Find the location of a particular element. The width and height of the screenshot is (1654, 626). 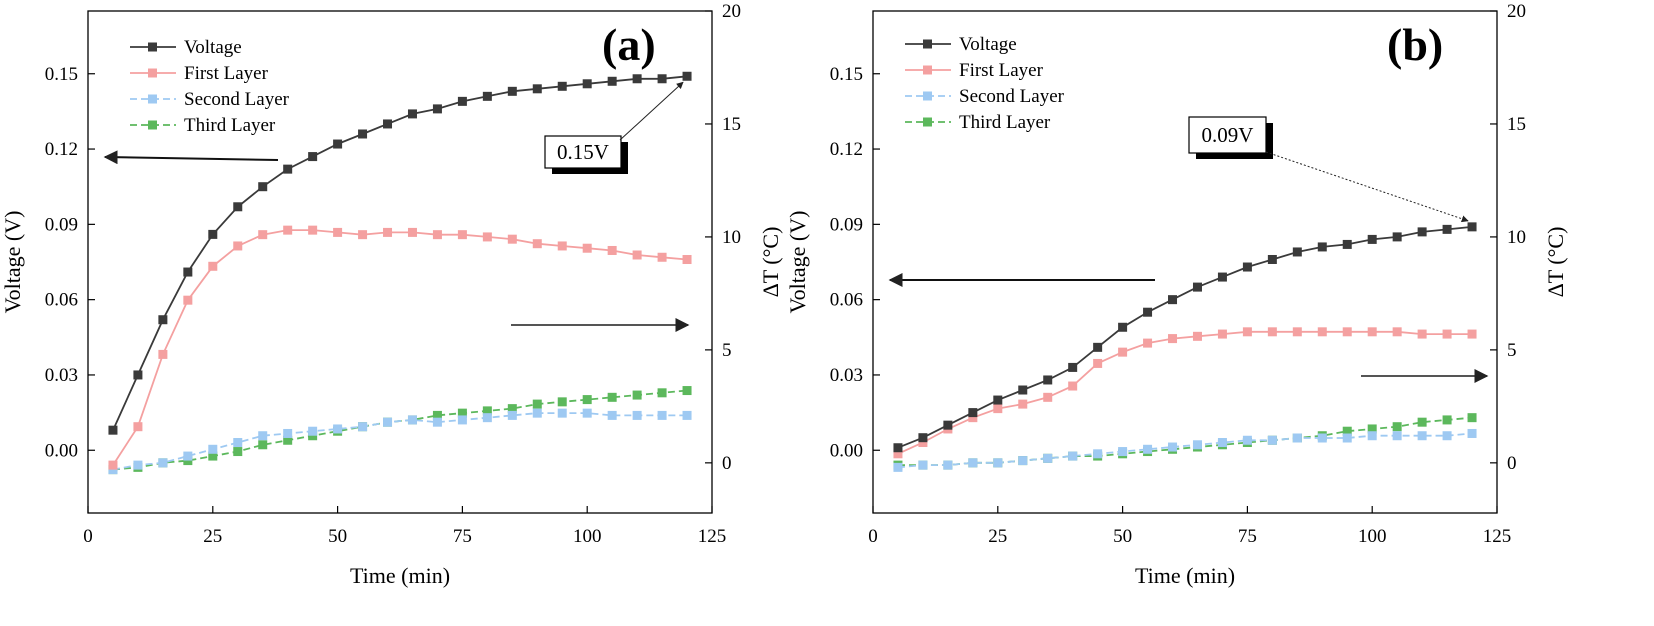

panel-label: (a) is located at coordinates (629, 44).